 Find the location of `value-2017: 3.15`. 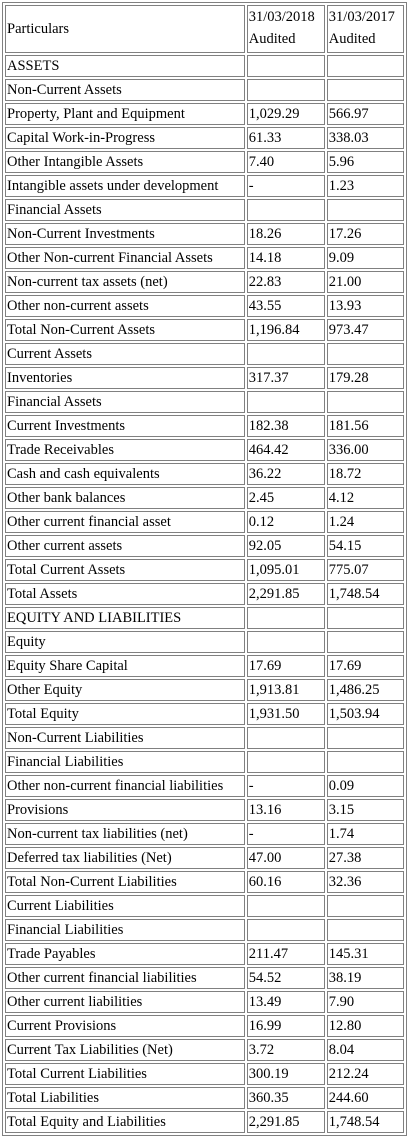

value-2017: 3.15 is located at coordinates (365, 810).